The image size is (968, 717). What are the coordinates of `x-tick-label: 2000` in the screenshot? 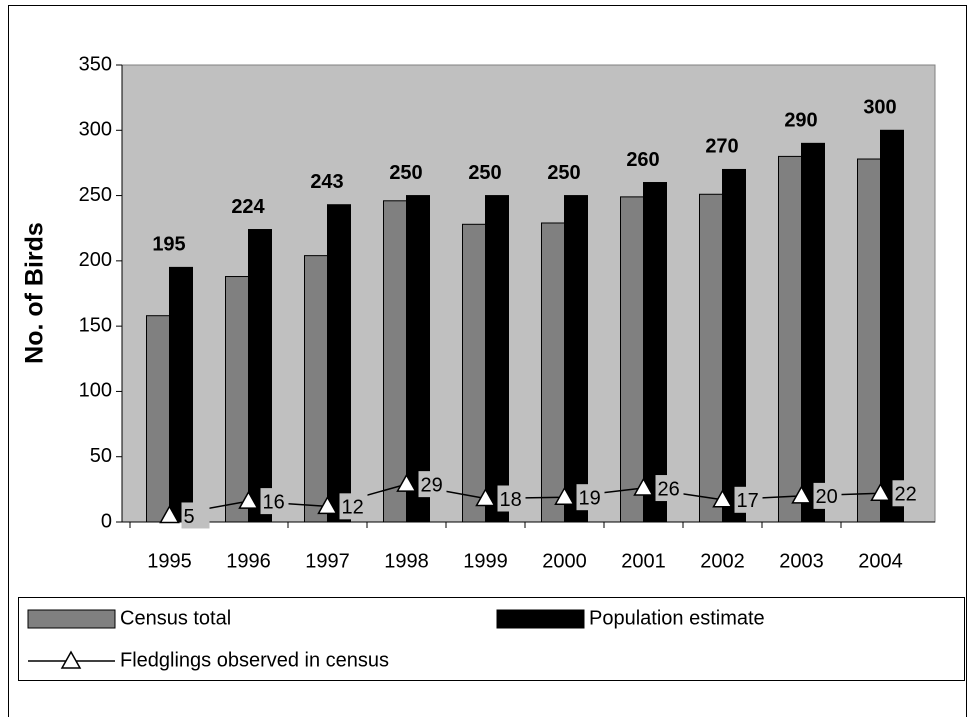 It's located at (564, 561).